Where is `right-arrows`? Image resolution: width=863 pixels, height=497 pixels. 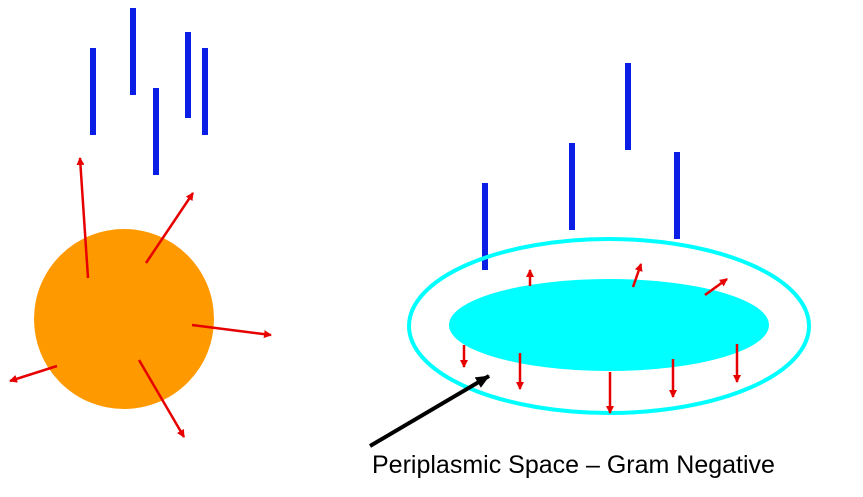
right-arrows is located at coordinates (600, 338).